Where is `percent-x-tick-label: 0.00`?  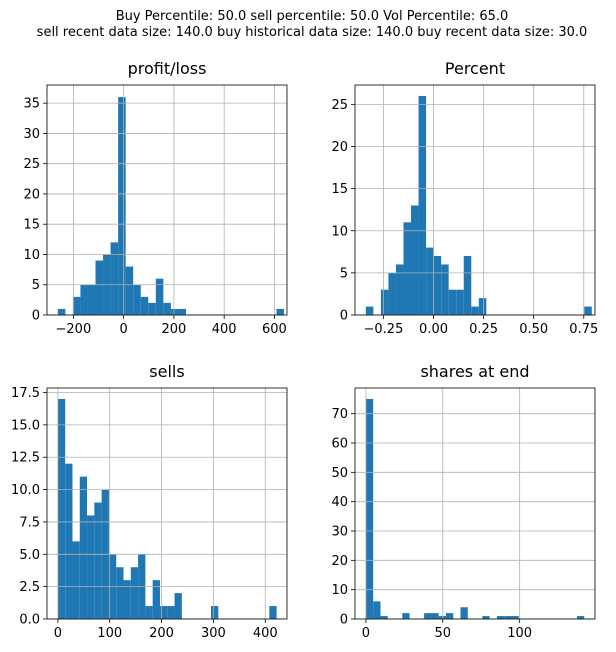
percent-x-tick-label: 0.00 is located at coordinates (433, 329).